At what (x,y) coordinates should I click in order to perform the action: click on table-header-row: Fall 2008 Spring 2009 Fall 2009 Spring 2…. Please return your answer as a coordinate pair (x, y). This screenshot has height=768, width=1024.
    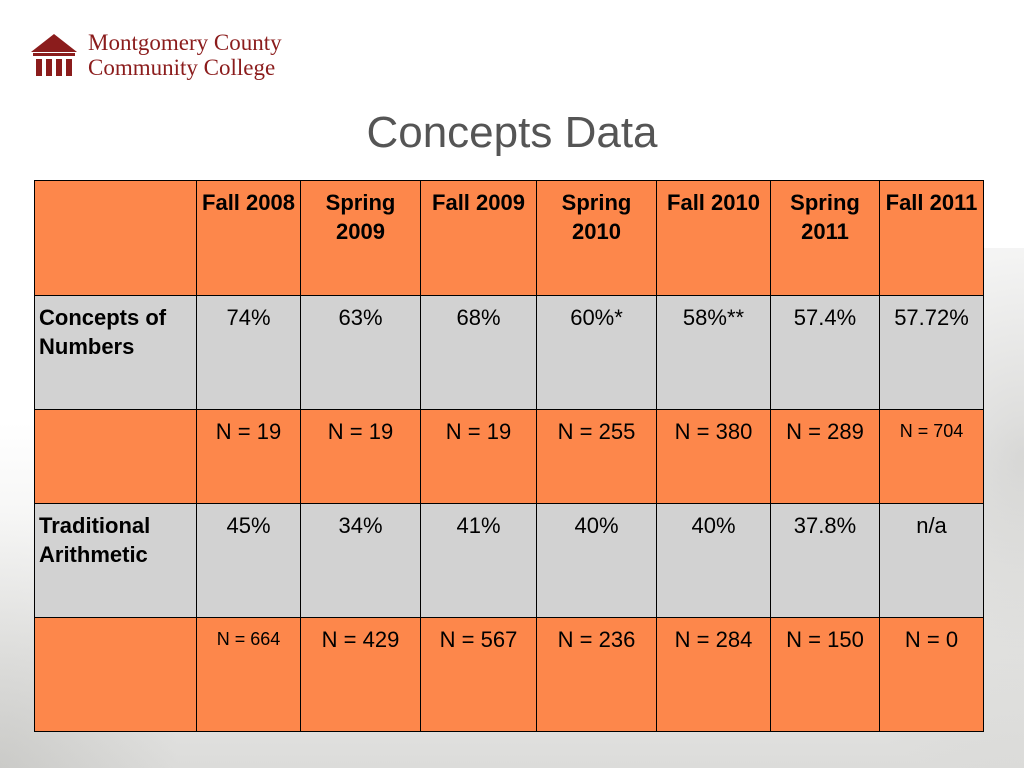
    Looking at the image, I should click on (509, 238).